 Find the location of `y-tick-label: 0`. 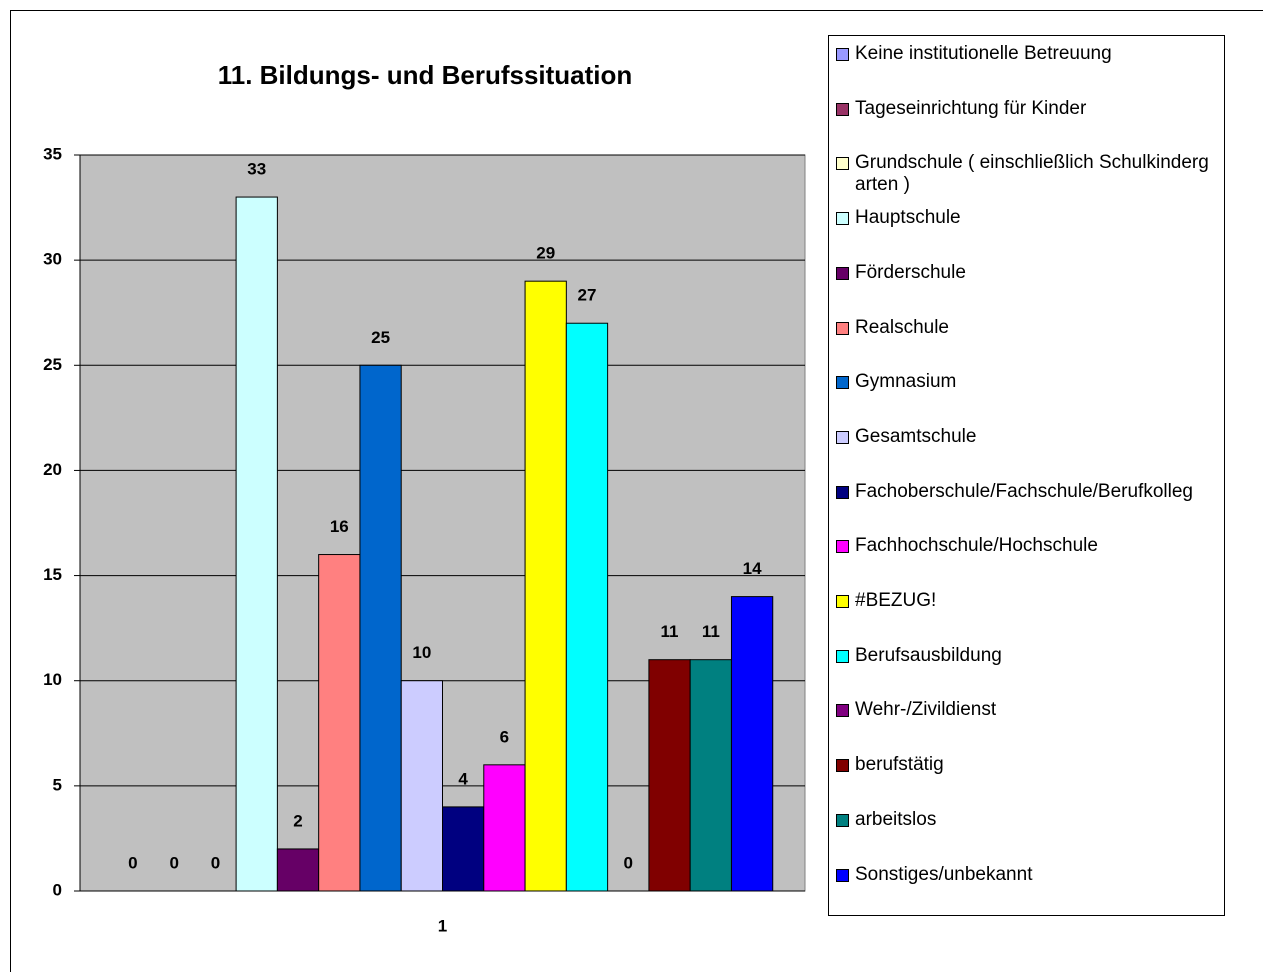

y-tick-label: 0 is located at coordinates (57, 889).